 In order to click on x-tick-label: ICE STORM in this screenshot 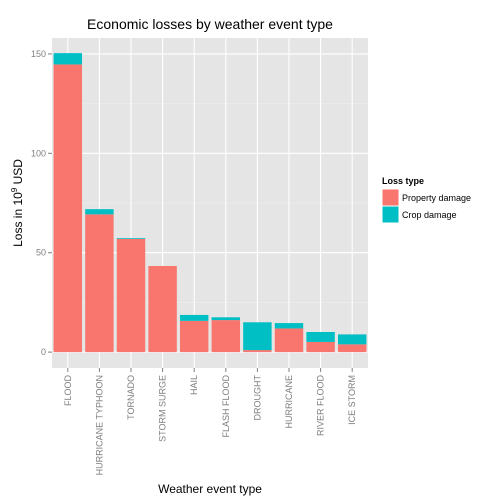, I will do `click(352, 400)`.